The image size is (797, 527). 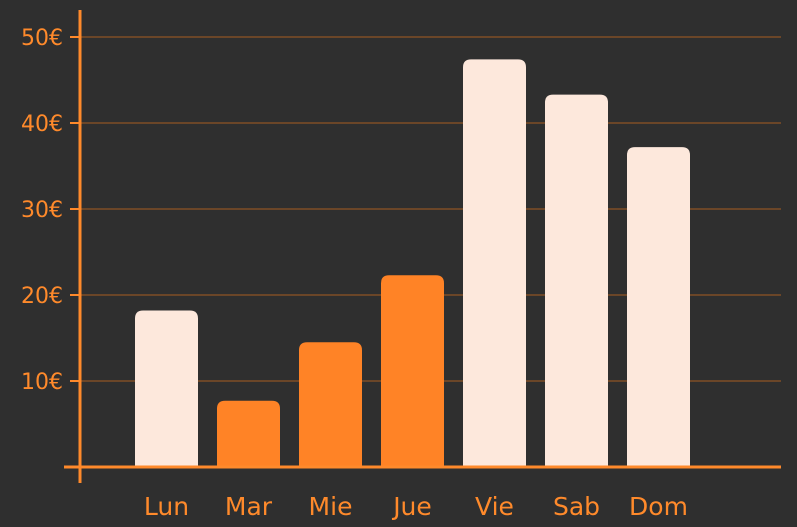 What do you see at coordinates (658, 307) in the screenshot?
I see `bar-dom` at bounding box center [658, 307].